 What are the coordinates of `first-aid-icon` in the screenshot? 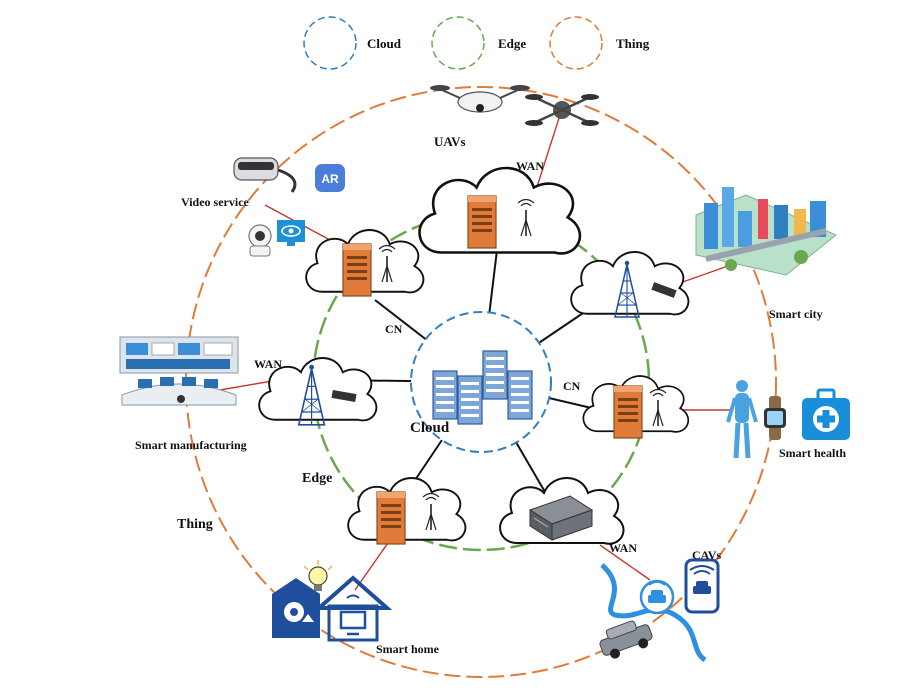 It's located at (826, 414).